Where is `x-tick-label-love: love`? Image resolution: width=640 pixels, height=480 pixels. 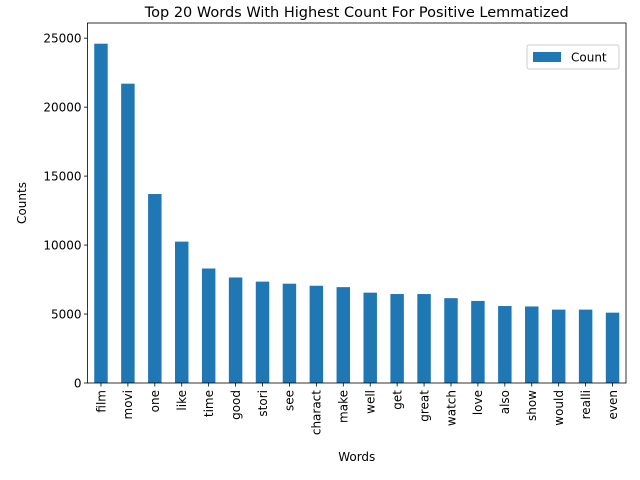
x-tick-label-love: love is located at coordinates (478, 402).